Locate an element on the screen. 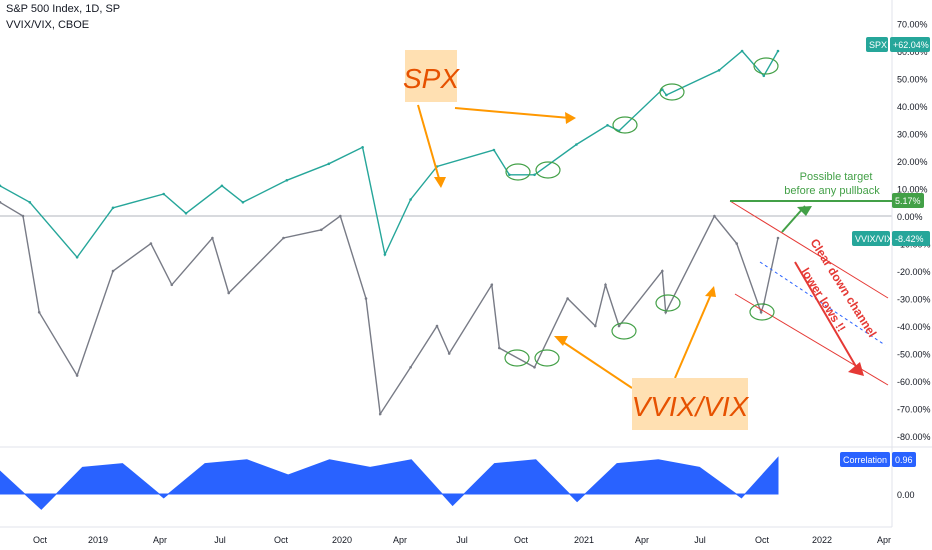 The height and width of the screenshot is (550, 932). vvix-name-tag-bg is located at coordinates (871, 238).